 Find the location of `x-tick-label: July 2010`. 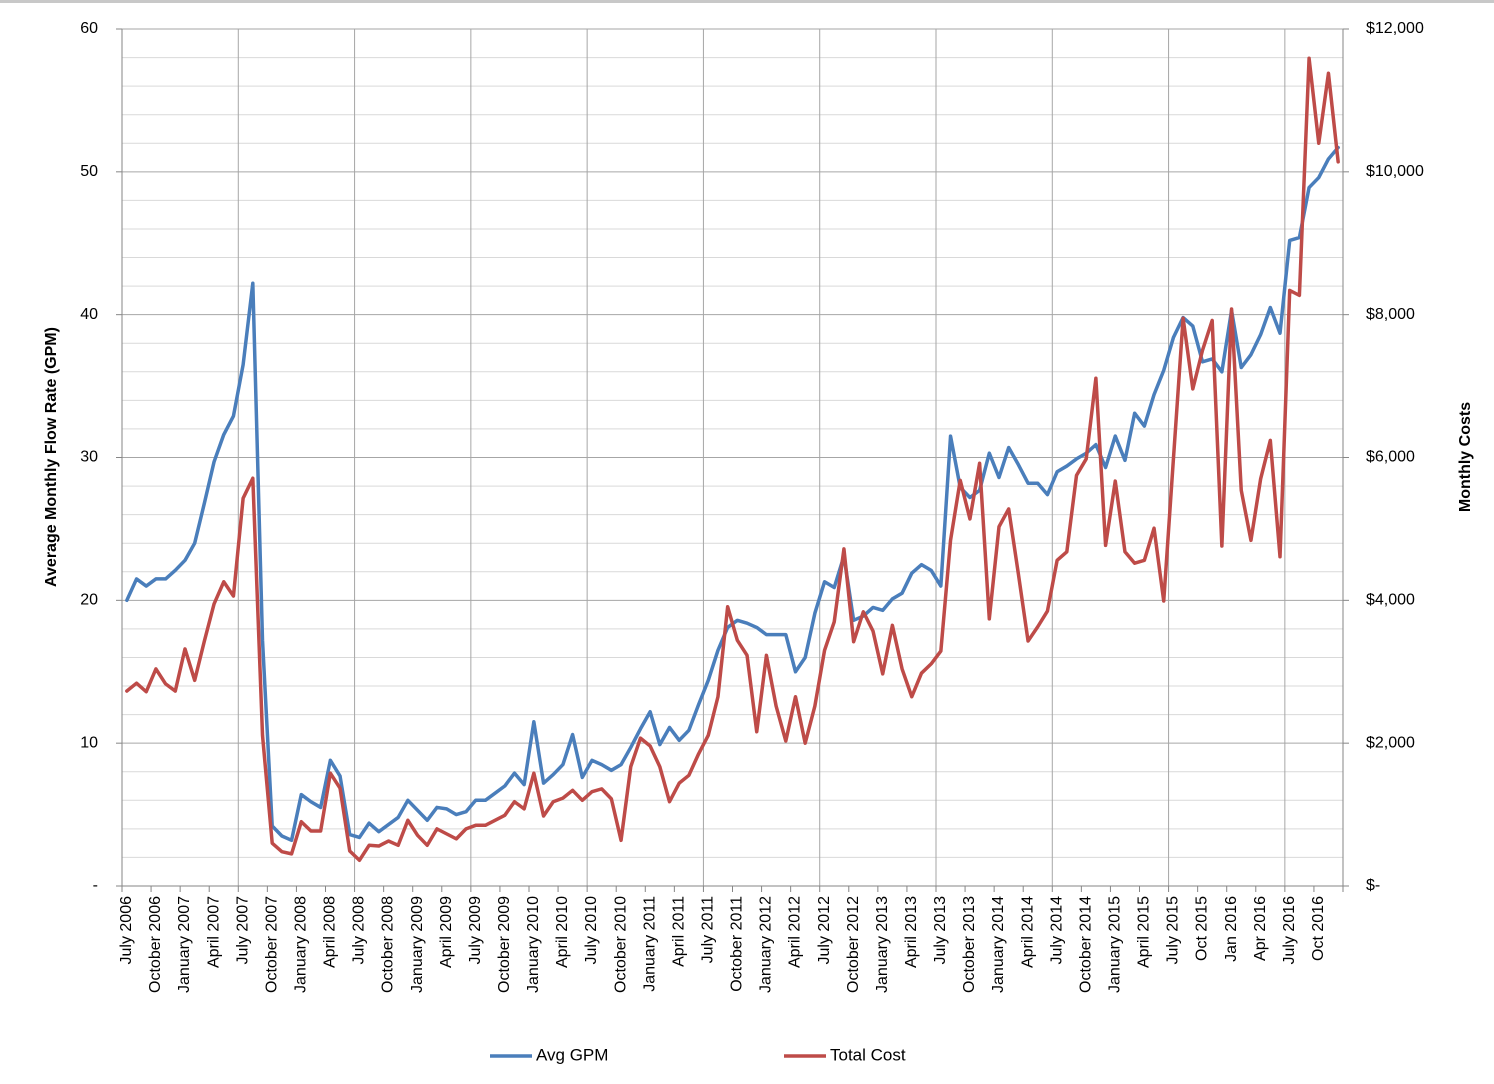

x-tick-label: July 2010 is located at coordinates (591, 930).